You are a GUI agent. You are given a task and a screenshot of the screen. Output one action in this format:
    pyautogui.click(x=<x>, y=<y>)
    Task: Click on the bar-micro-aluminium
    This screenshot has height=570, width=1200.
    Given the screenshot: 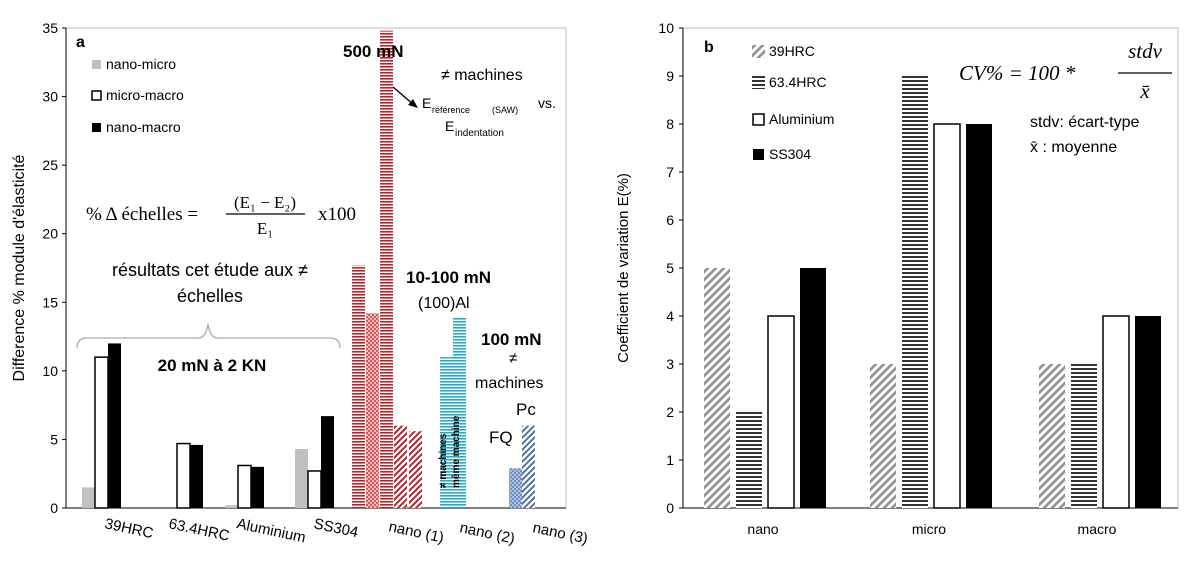 What is the action you would take?
    pyautogui.click(x=947, y=316)
    